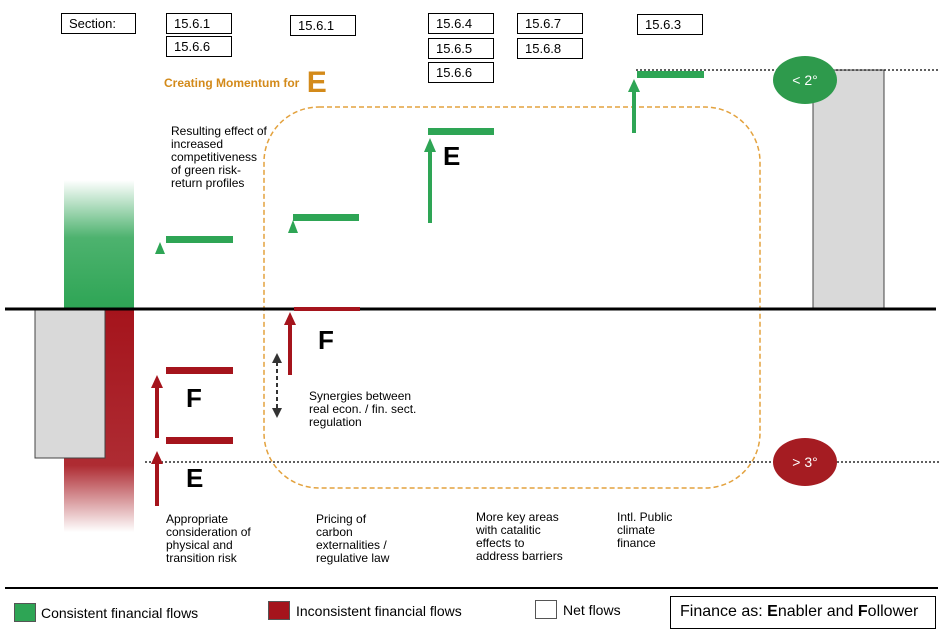 The image size is (943, 634). Describe the element at coordinates (341, 519) in the screenshot. I see `note-line: Pricing of` at that location.